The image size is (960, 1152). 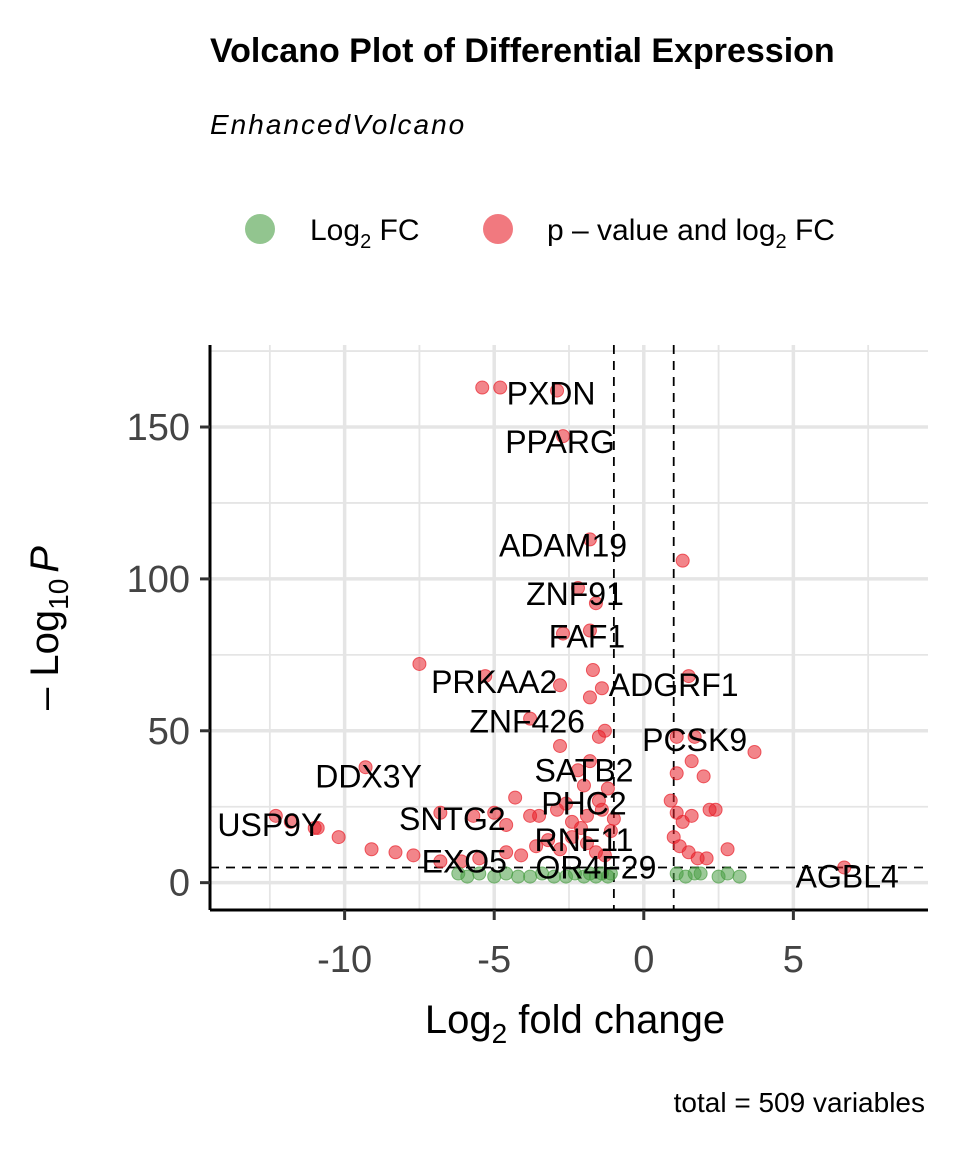 What do you see at coordinates (158, 580) in the screenshot?
I see `y-tick-label: 100` at bounding box center [158, 580].